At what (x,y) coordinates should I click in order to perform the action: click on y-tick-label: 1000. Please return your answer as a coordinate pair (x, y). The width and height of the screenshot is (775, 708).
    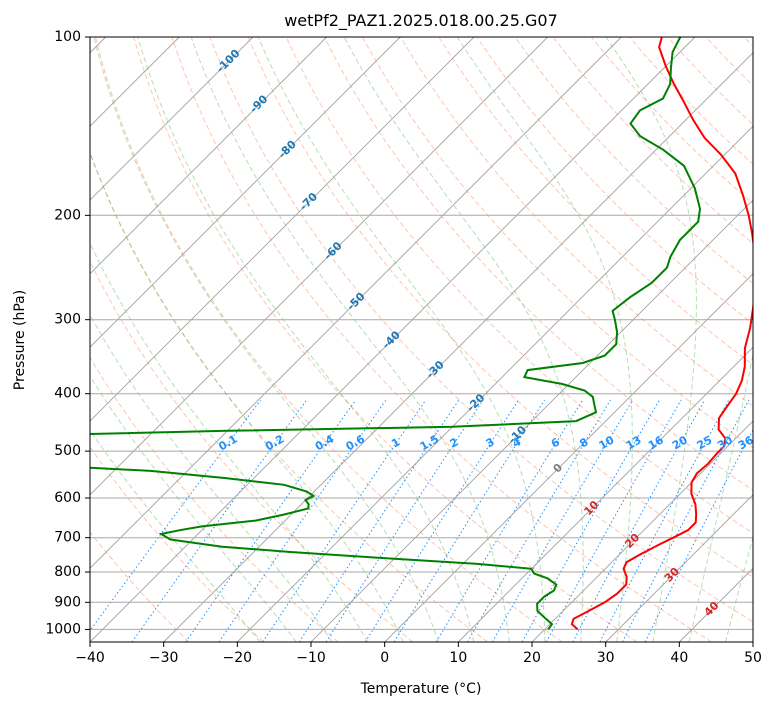
    Looking at the image, I should click on (63, 629).